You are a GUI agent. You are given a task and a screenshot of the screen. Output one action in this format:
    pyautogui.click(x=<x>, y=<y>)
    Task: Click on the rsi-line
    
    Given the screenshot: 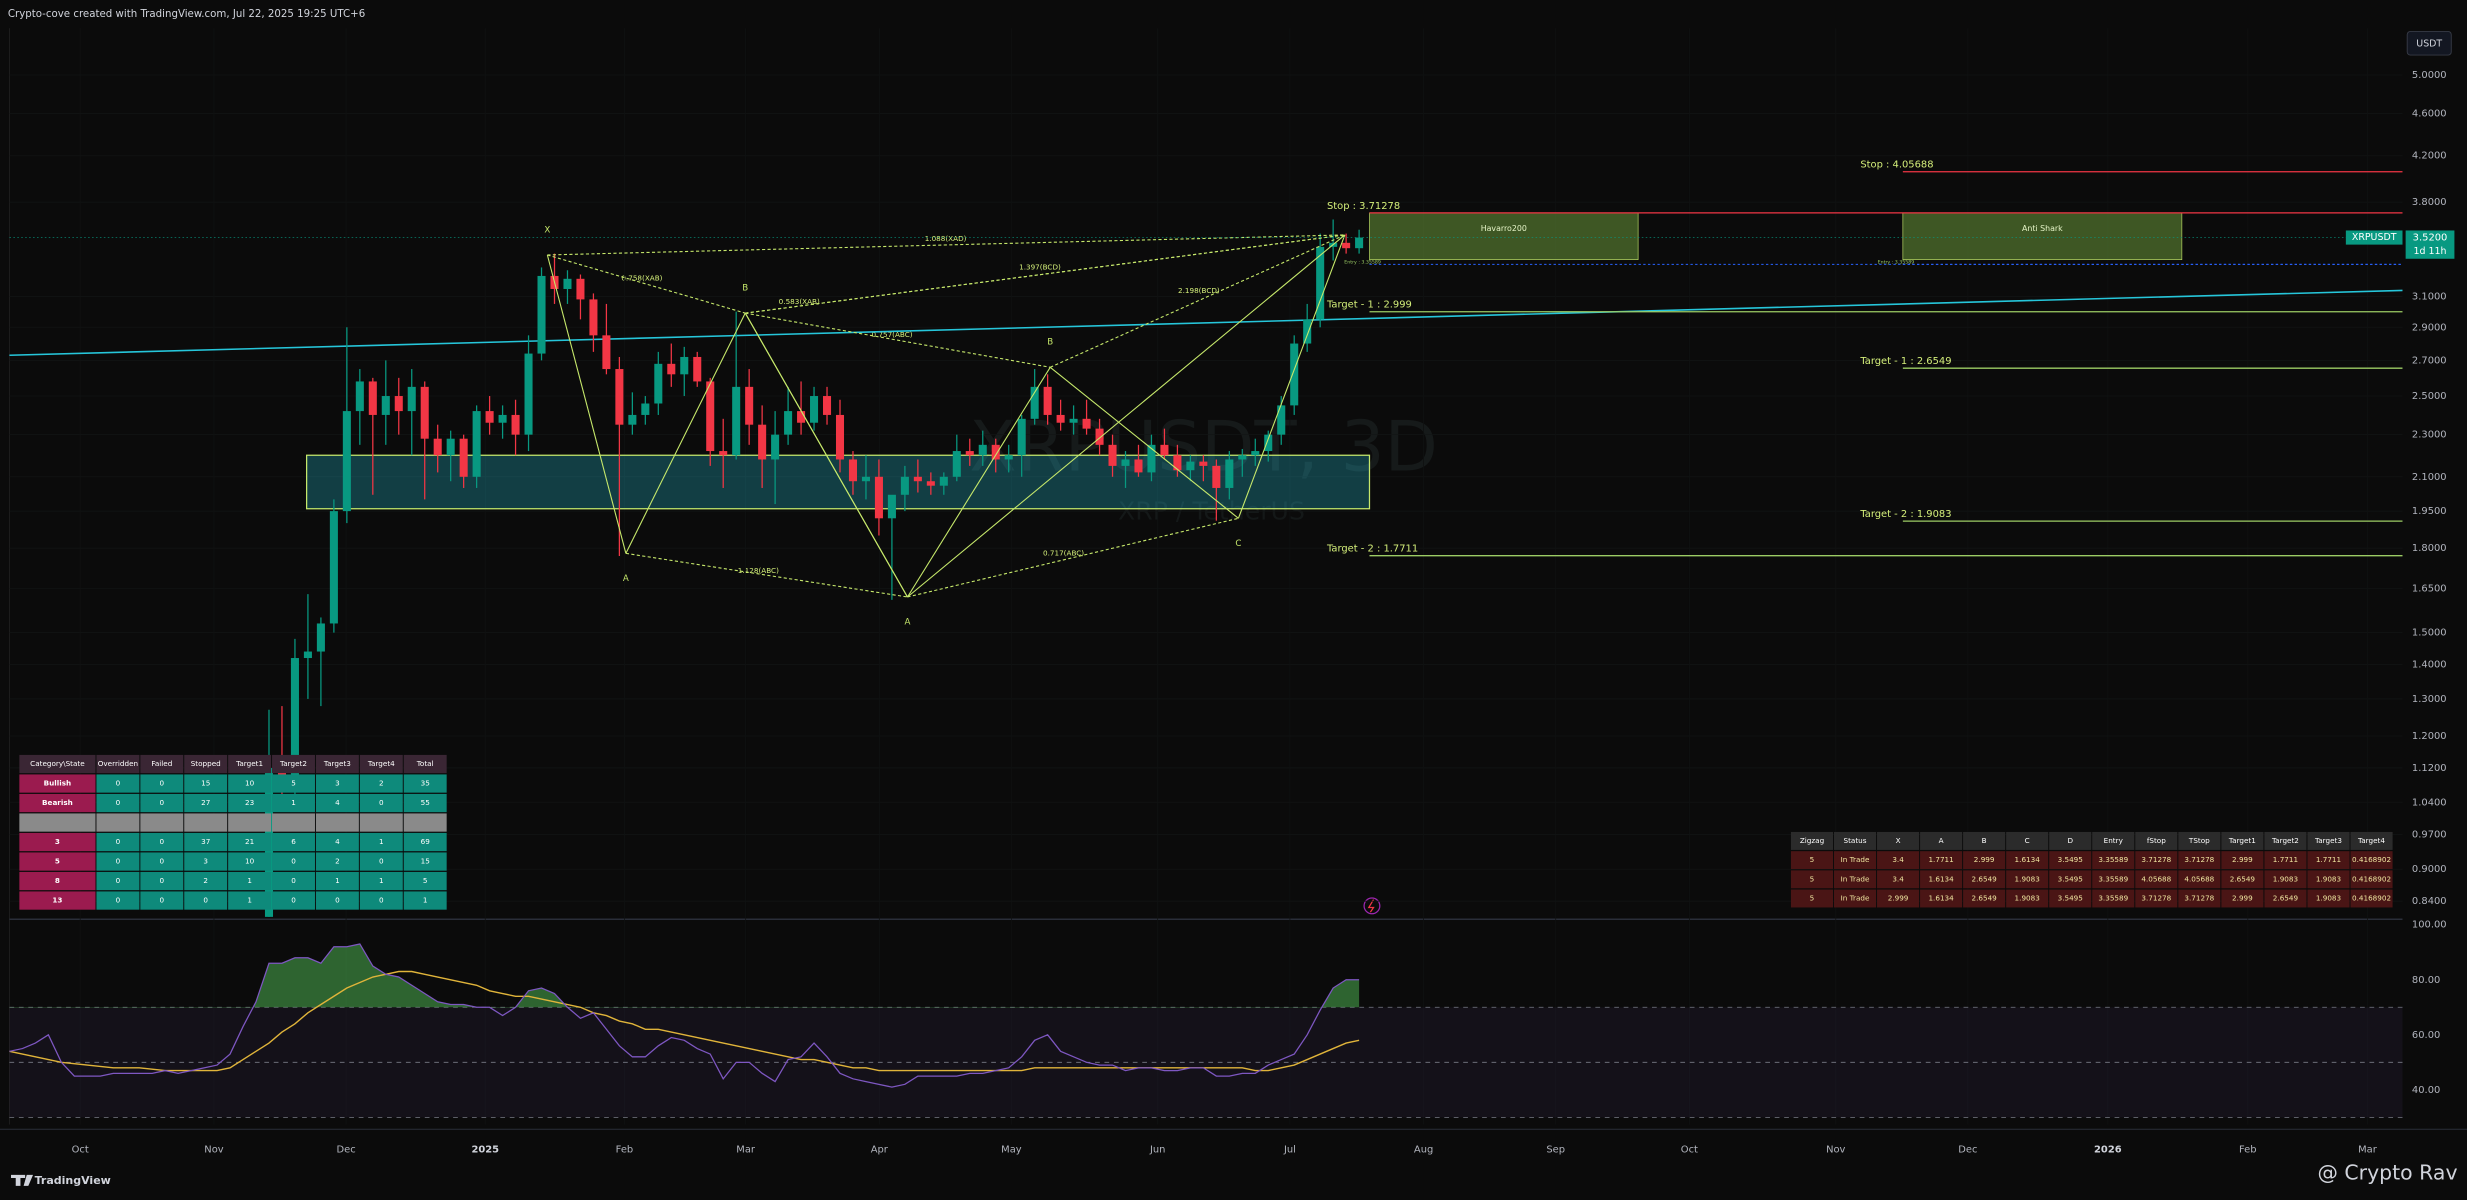 What is the action you would take?
    pyautogui.click(x=684, y=1015)
    